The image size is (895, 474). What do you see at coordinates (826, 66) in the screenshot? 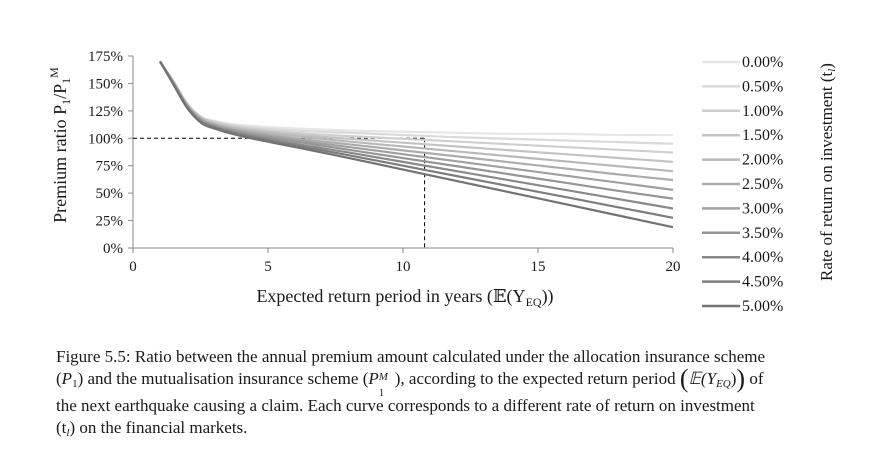
I see `legend-title-end: )` at bounding box center [826, 66].